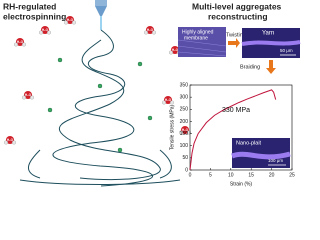  Describe the element at coordinates (238, 16) in the screenshot. I see `right-title: reconstructing` at that location.